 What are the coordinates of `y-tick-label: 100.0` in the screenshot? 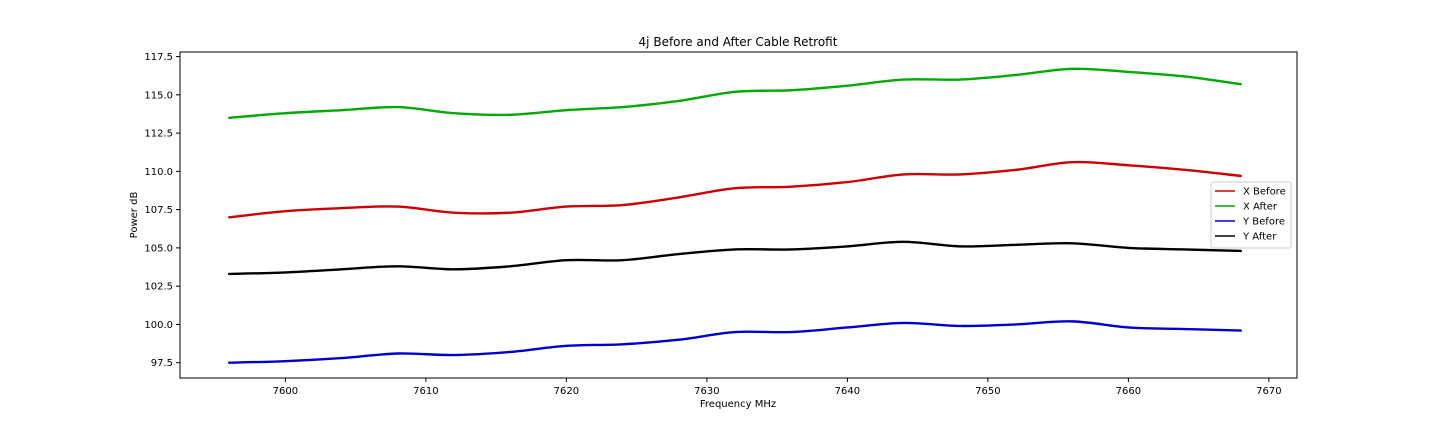 It's located at (158, 325).